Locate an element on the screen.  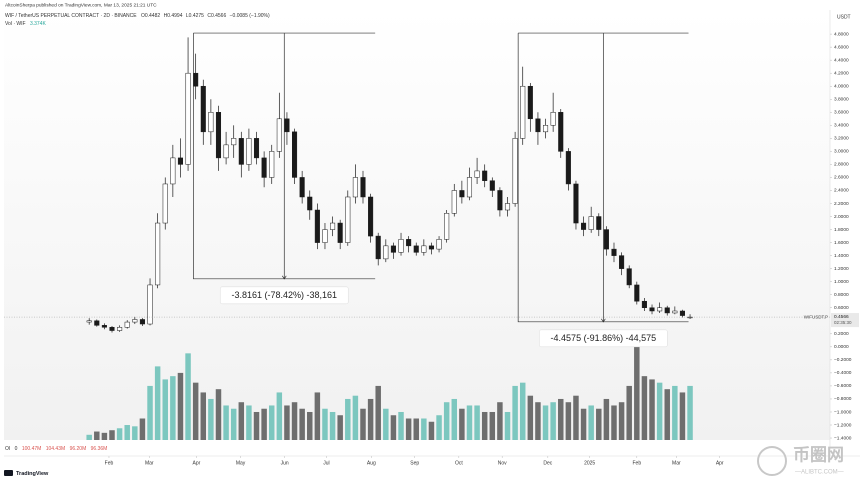
y-tick-label: −0.8000 is located at coordinates (843, 399).